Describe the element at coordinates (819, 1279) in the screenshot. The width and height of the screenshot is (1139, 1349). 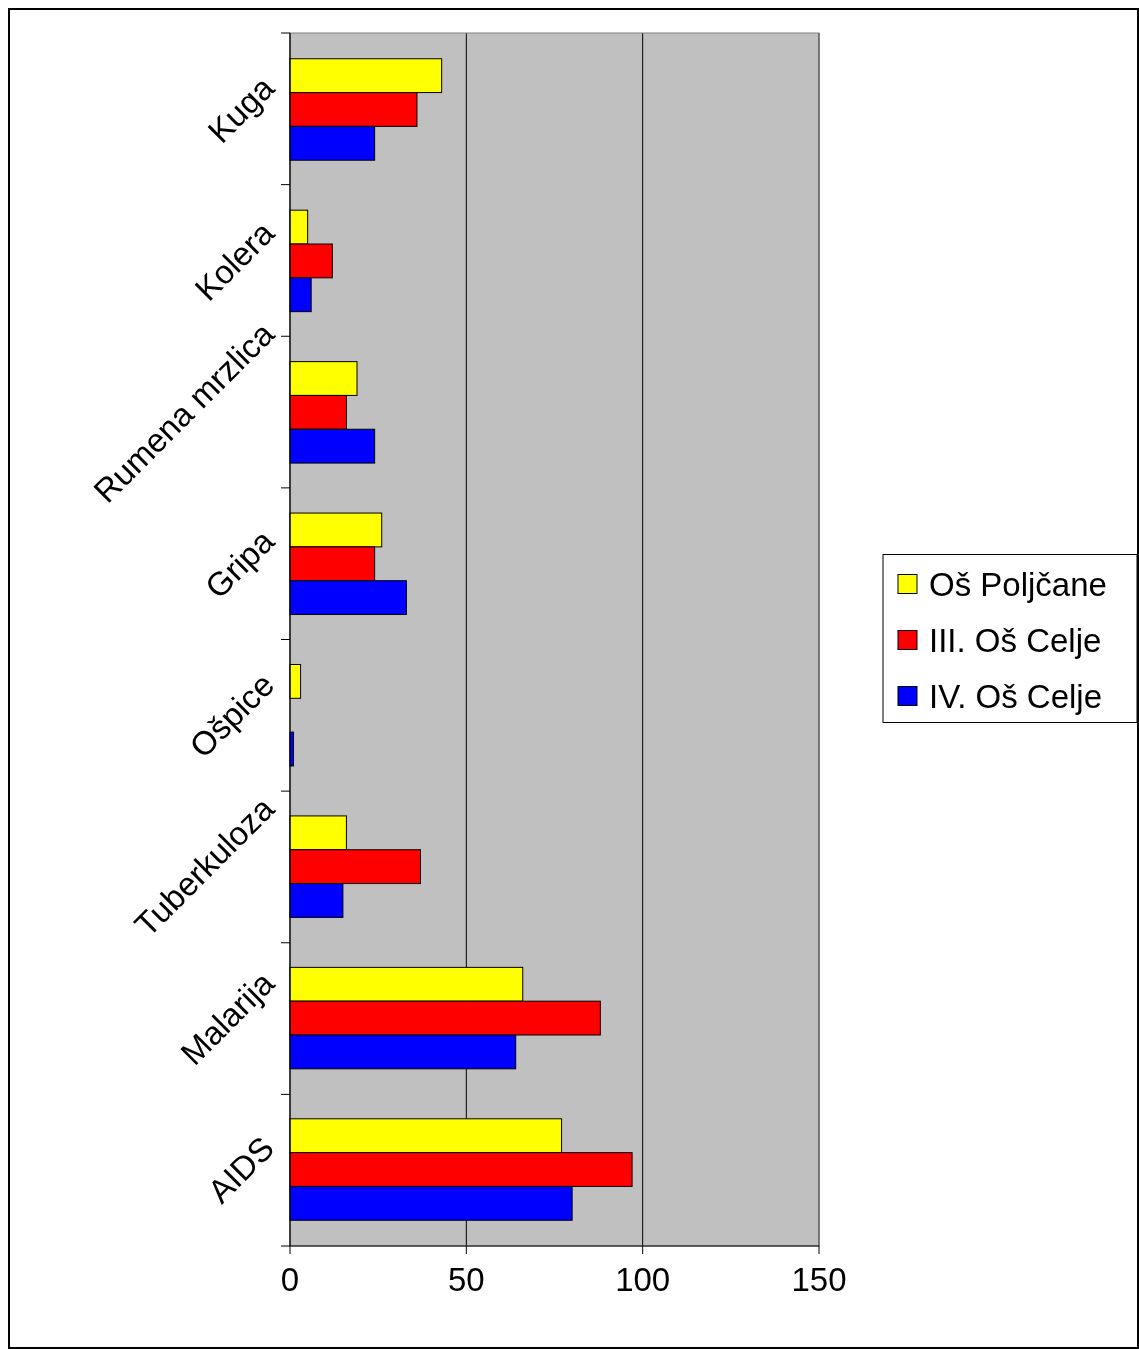
I see `x-tick-label: 150` at that location.